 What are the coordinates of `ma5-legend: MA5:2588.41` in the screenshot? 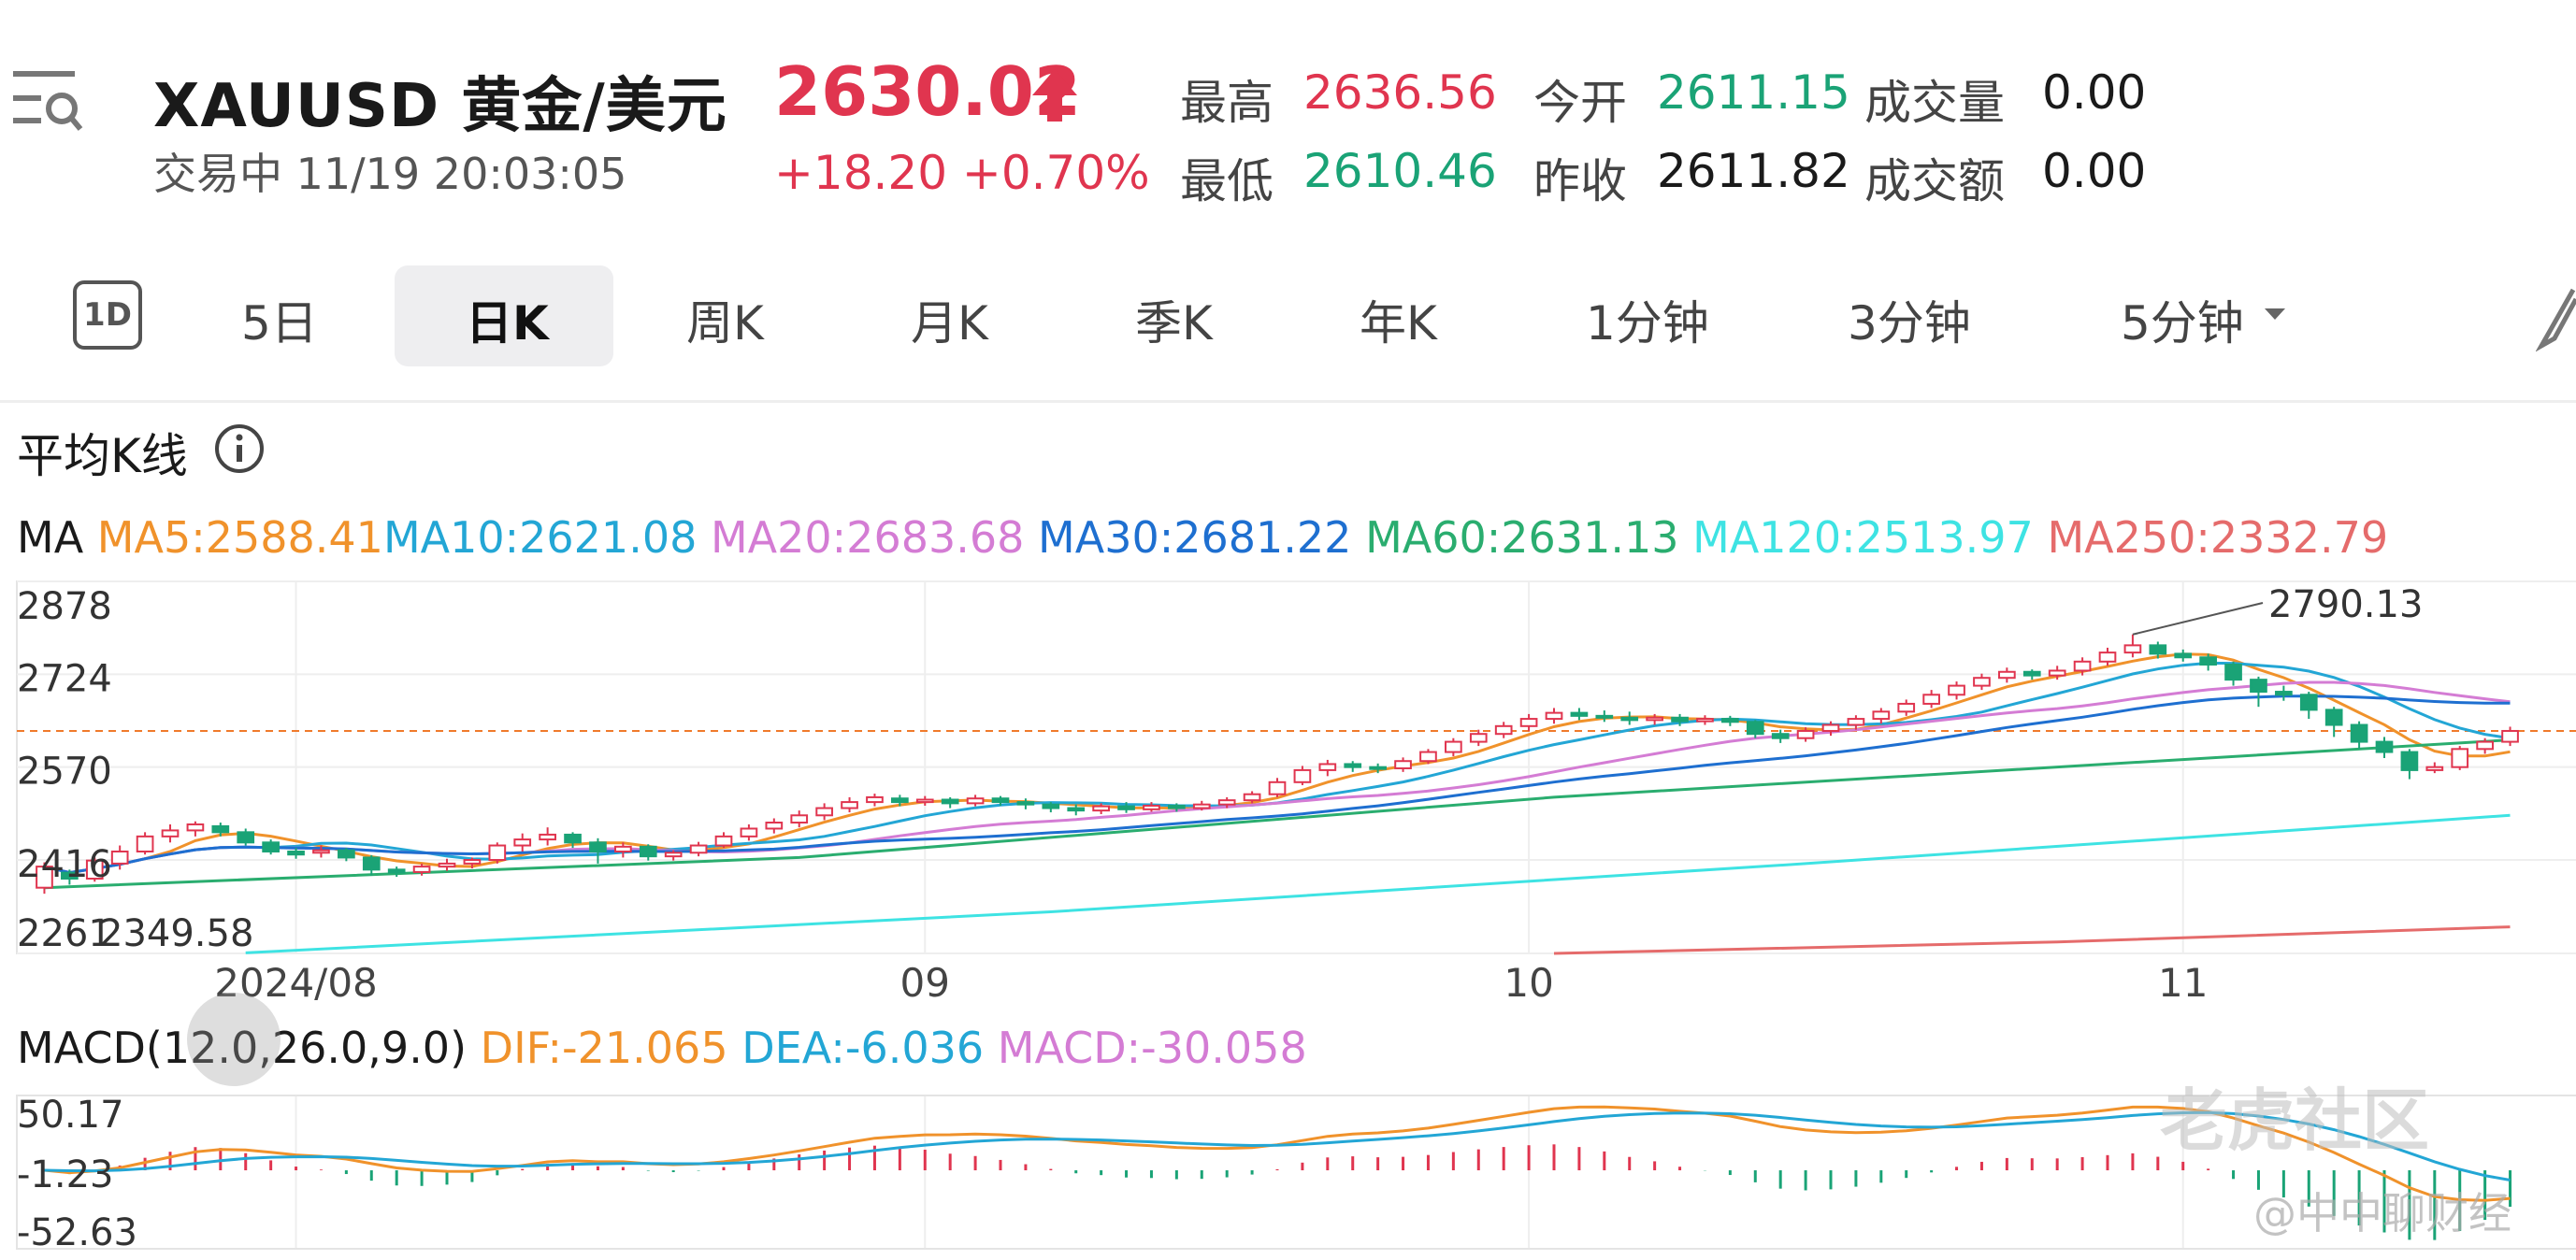 It's located at (240, 537).